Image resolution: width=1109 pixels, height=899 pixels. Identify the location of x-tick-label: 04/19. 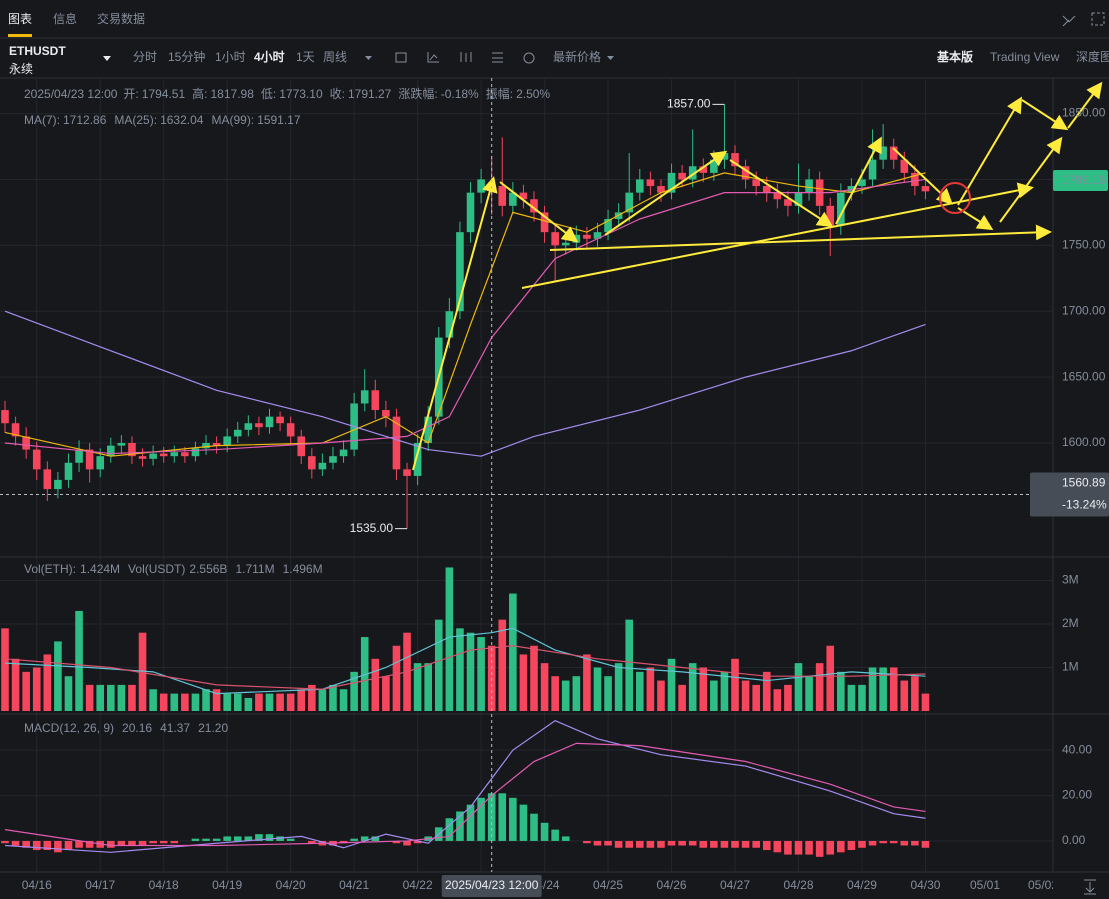
(227, 885).